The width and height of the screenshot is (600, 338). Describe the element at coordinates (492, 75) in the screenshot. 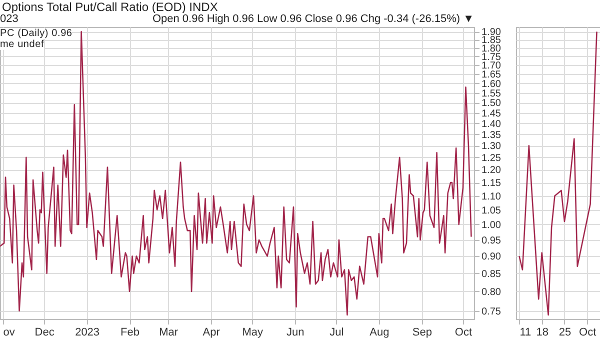

I see `y-tick-label: 1.65` at that location.